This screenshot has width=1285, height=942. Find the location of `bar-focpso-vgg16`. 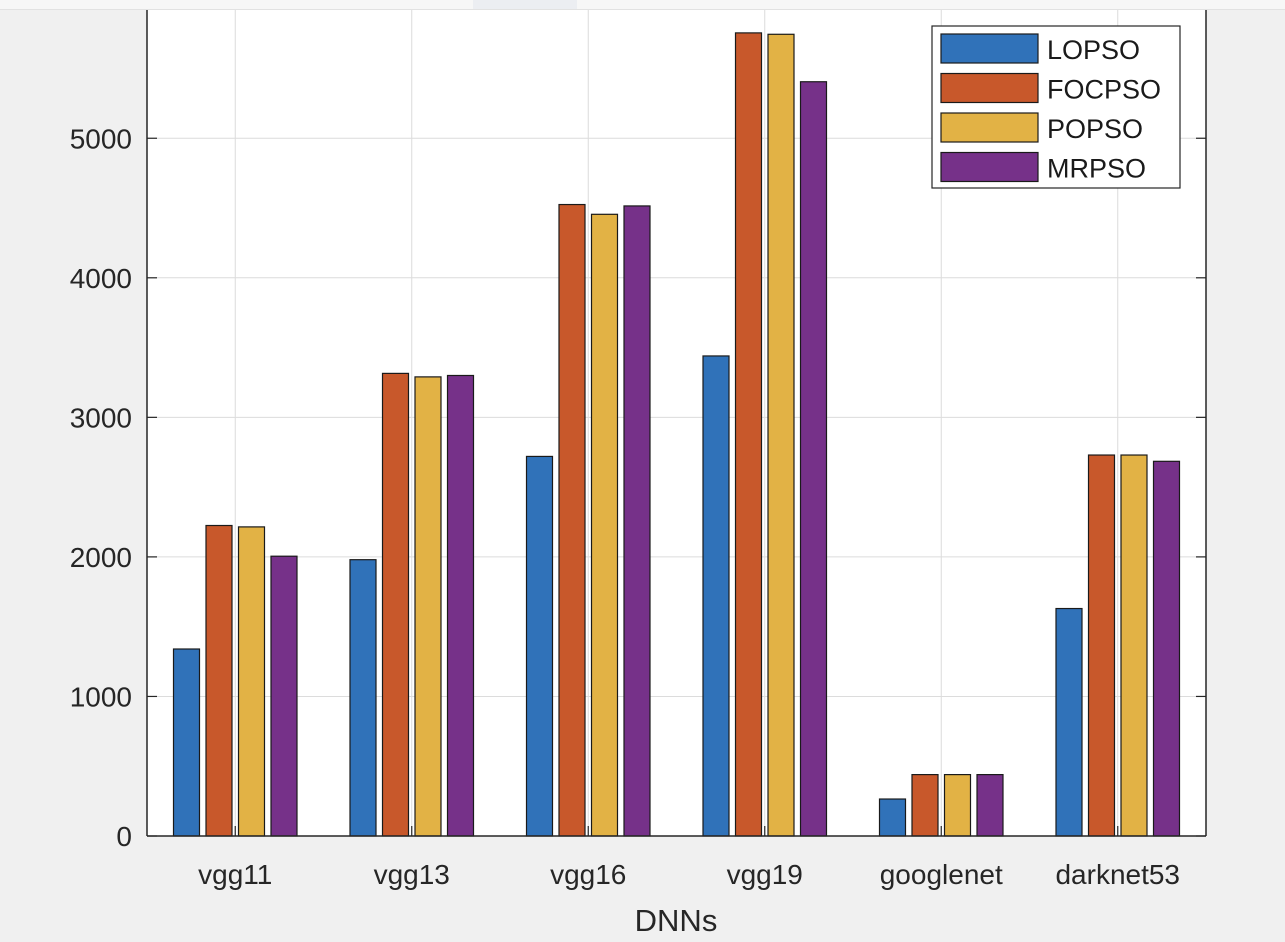

bar-focpso-vgg16 is located at coordinates (572, 520).